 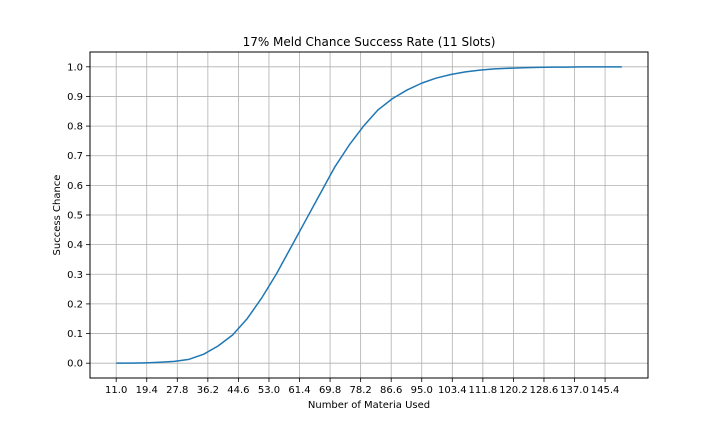 I want to click on x-tick-label: 69.8, so click(x=330, y=390).